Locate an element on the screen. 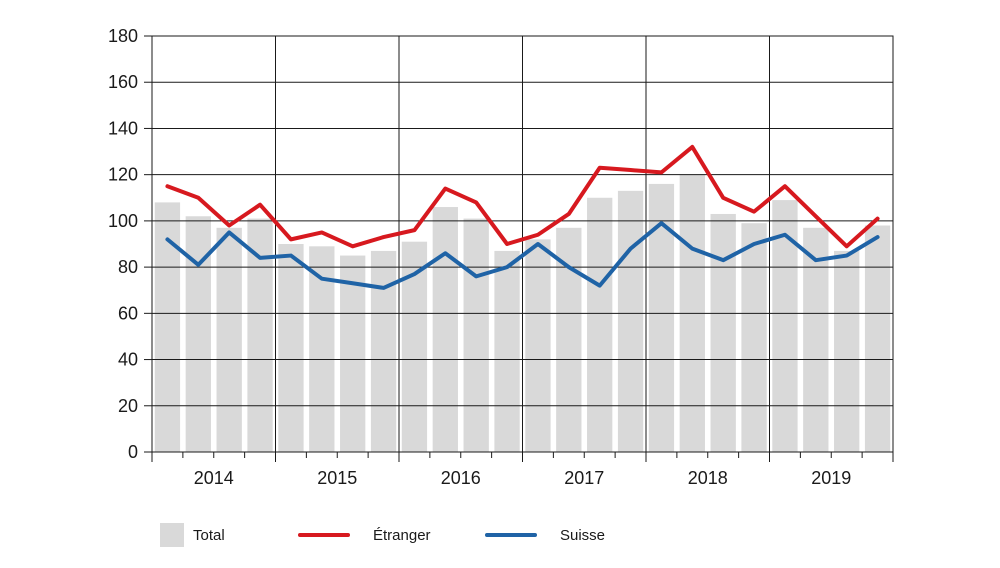 The height and width of the screenshot is (568, 1000). series-line-suisse is located at coordinates (522, 255).